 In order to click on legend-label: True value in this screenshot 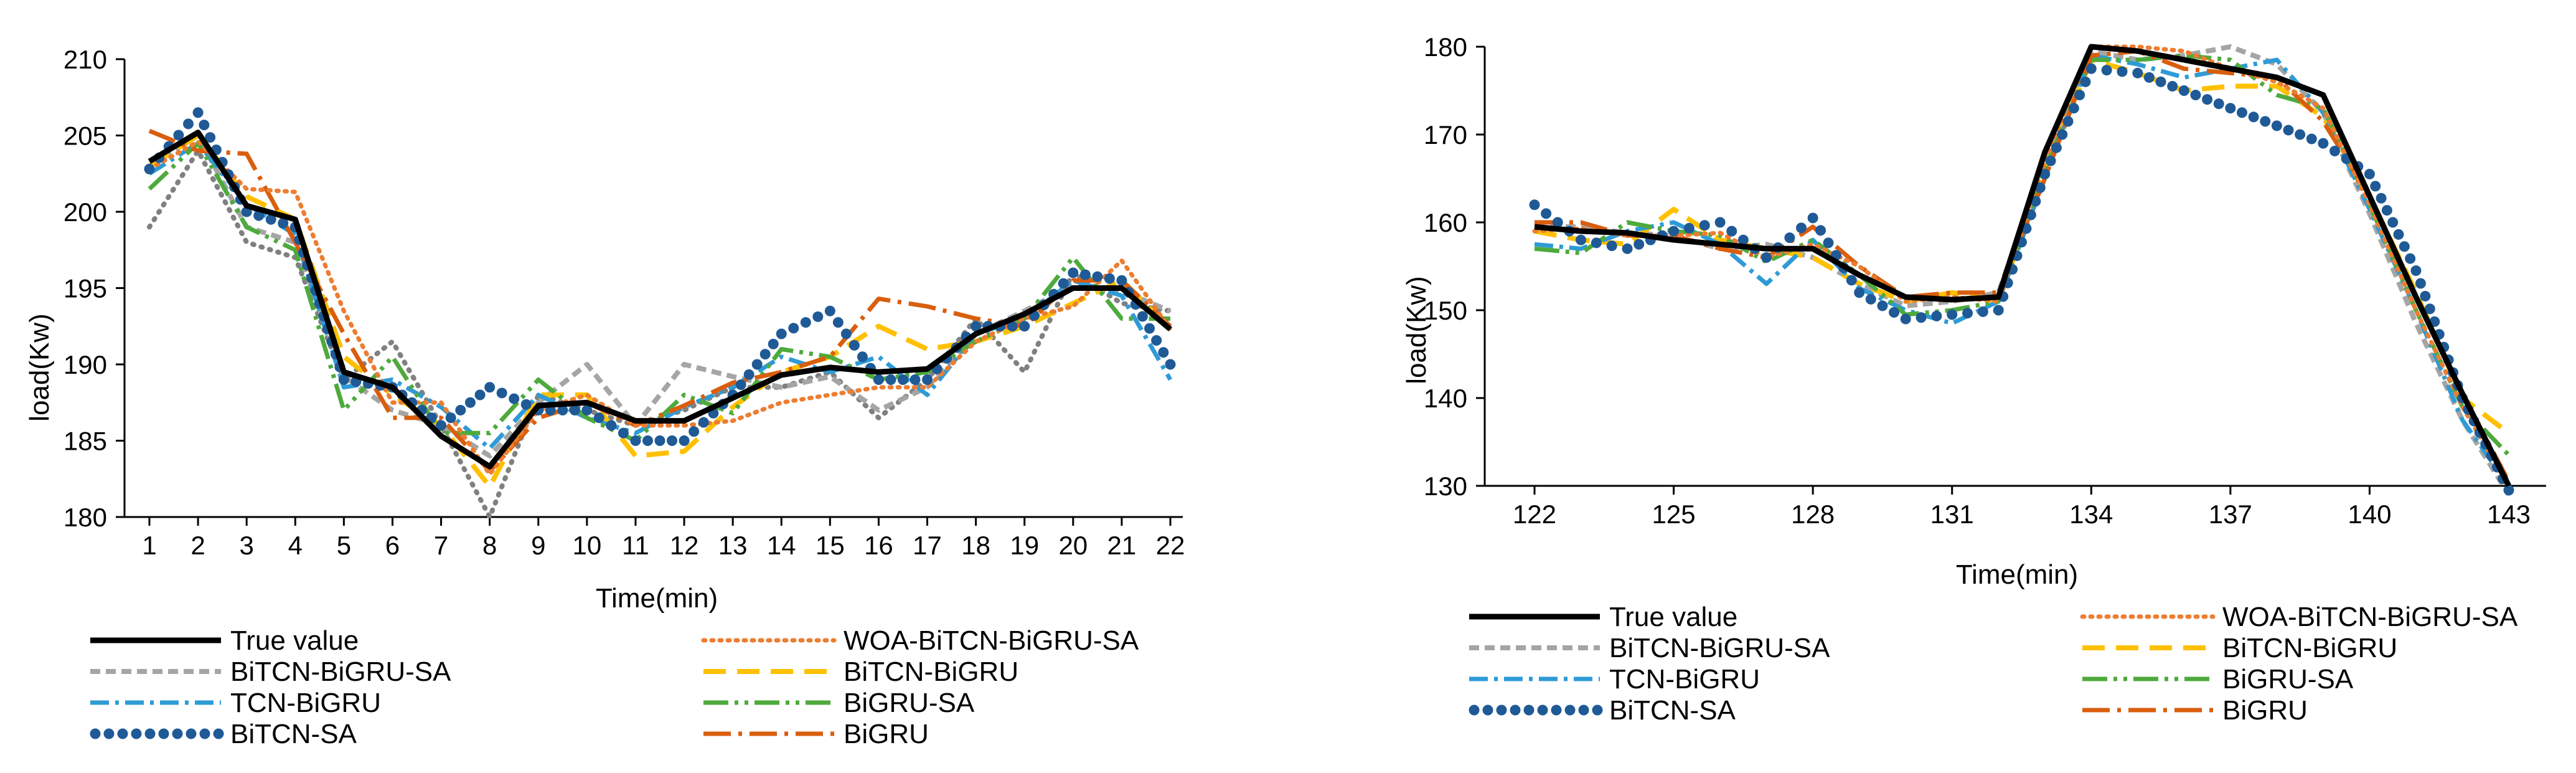, I will do `click(294, 640)`.